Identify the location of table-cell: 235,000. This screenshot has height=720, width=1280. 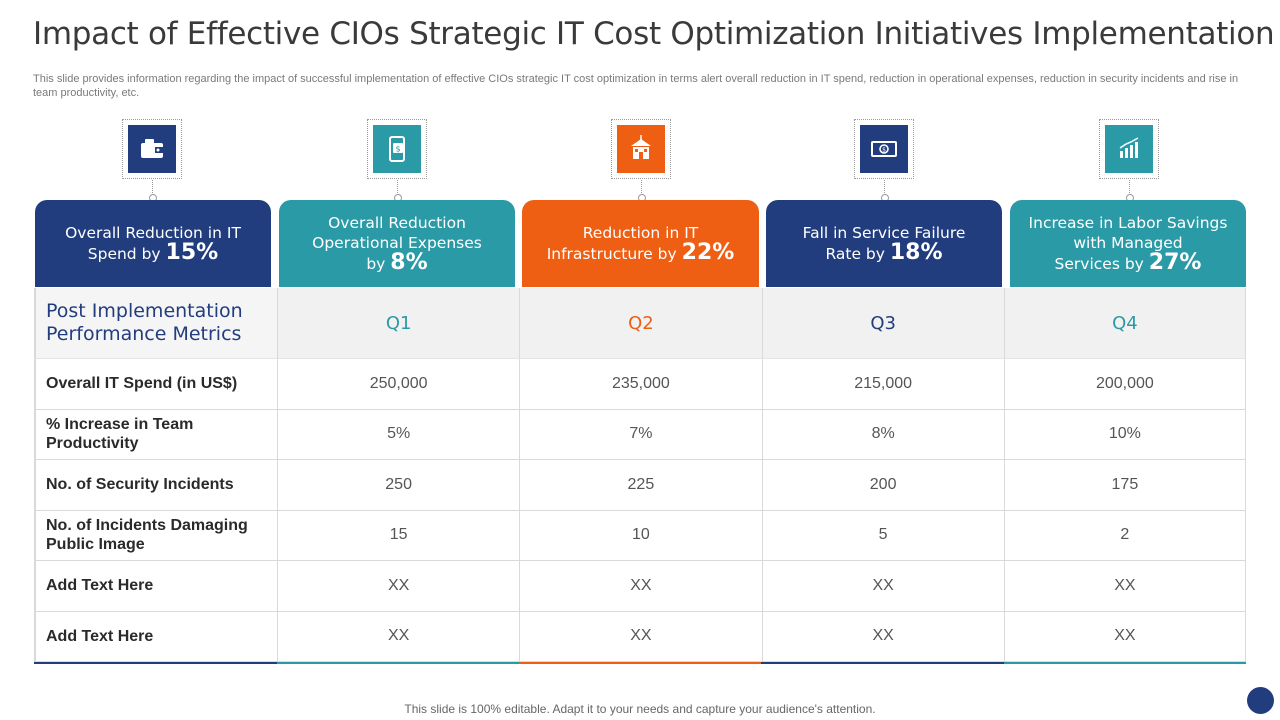
(640, 384).